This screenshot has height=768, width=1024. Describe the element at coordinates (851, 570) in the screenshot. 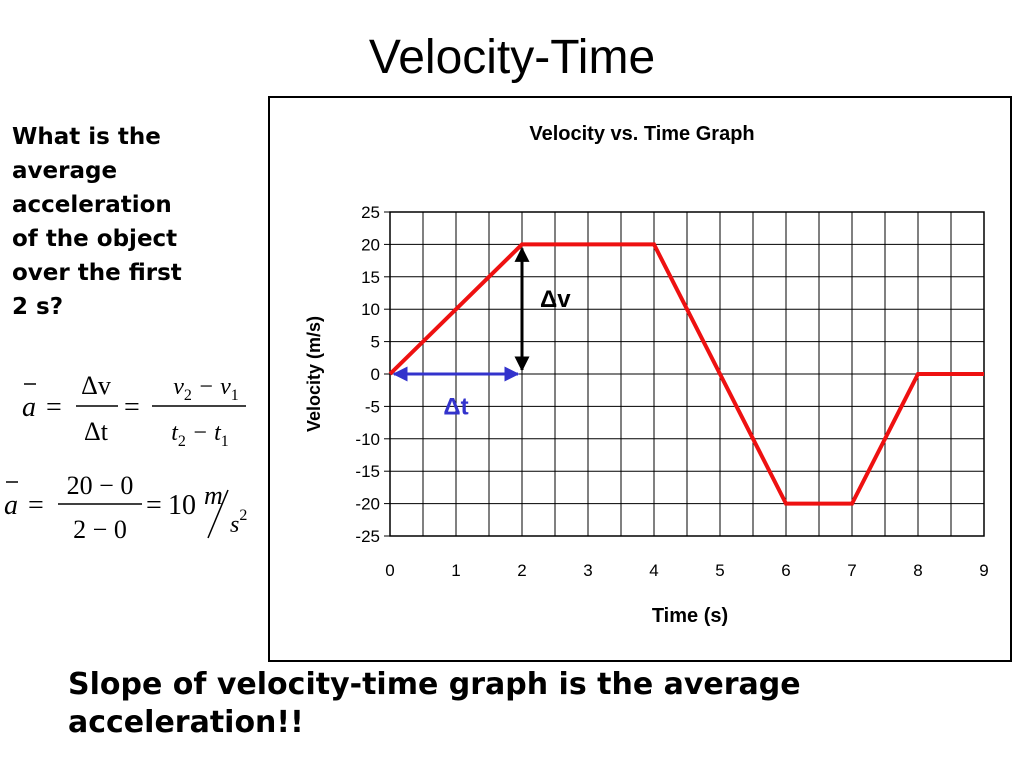

I see `x-tick-label: 7` at that location.